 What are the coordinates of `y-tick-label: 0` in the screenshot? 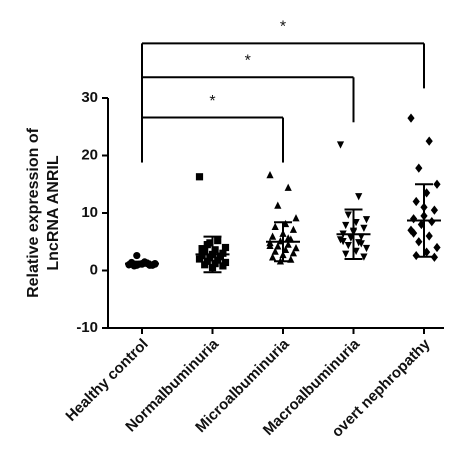 It's located at (94, 269).